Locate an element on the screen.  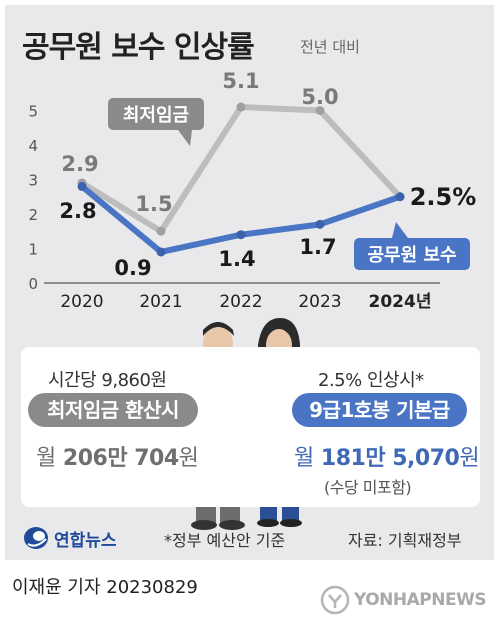
page-title: 공무원 보수 인상률 is located at coordinates (138, 47).